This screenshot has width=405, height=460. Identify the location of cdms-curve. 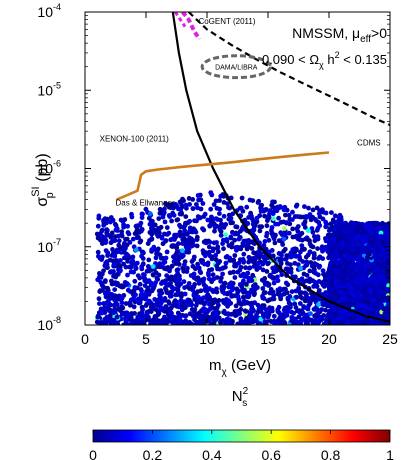
(288, 69).